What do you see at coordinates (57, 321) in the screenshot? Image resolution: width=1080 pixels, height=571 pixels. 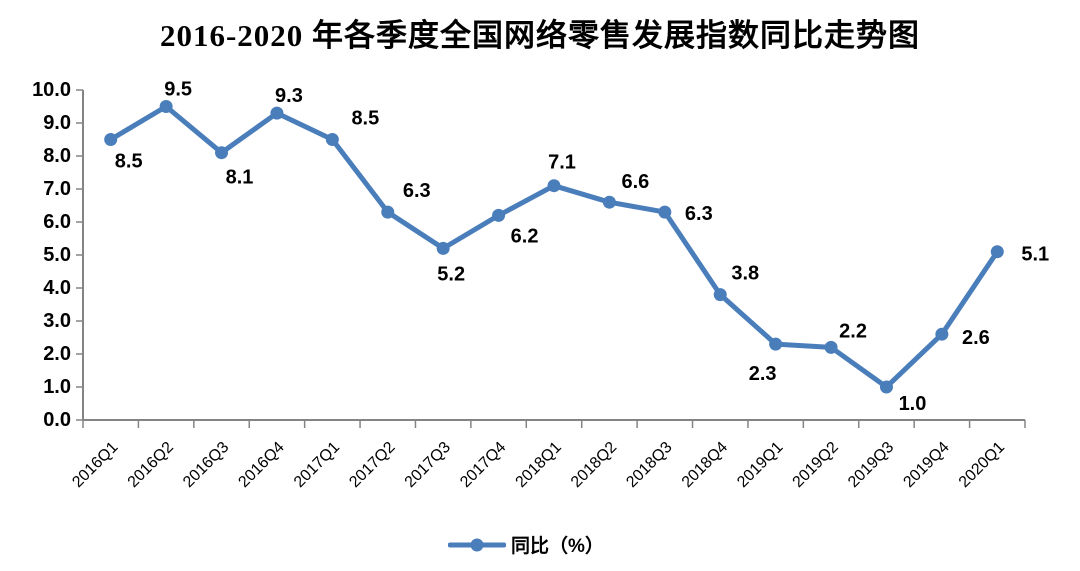 I see `y-axis-tick-label: 3.0` at bounding box center [57, 321].